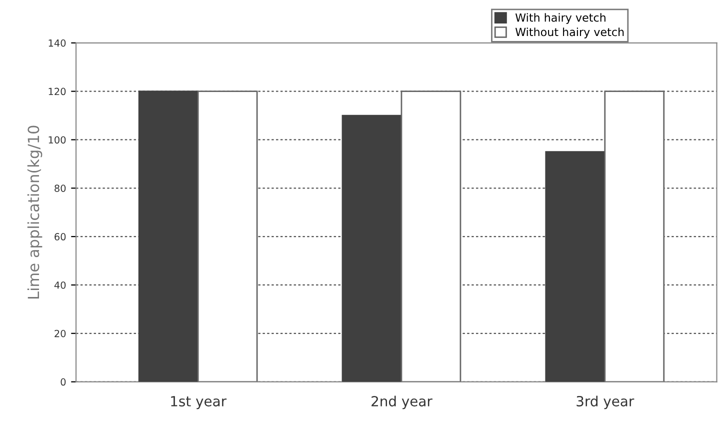  I want to click on y-tick-label: 60, so click(60, 236).